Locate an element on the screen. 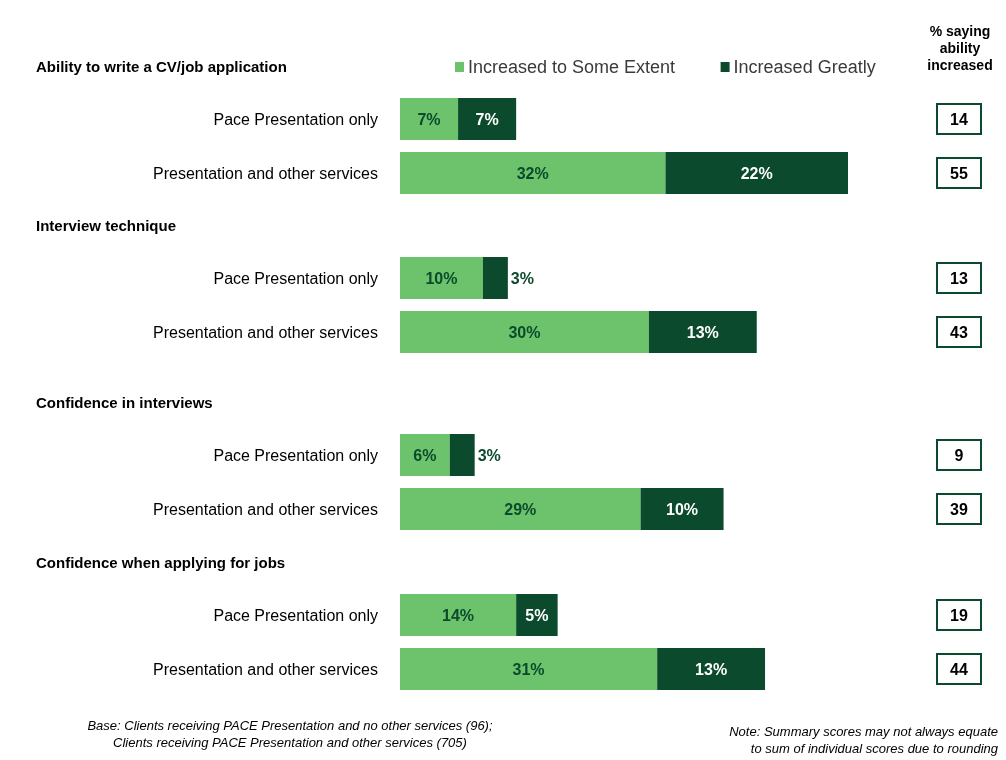  text: 43 is located at coordinates (959, 332).